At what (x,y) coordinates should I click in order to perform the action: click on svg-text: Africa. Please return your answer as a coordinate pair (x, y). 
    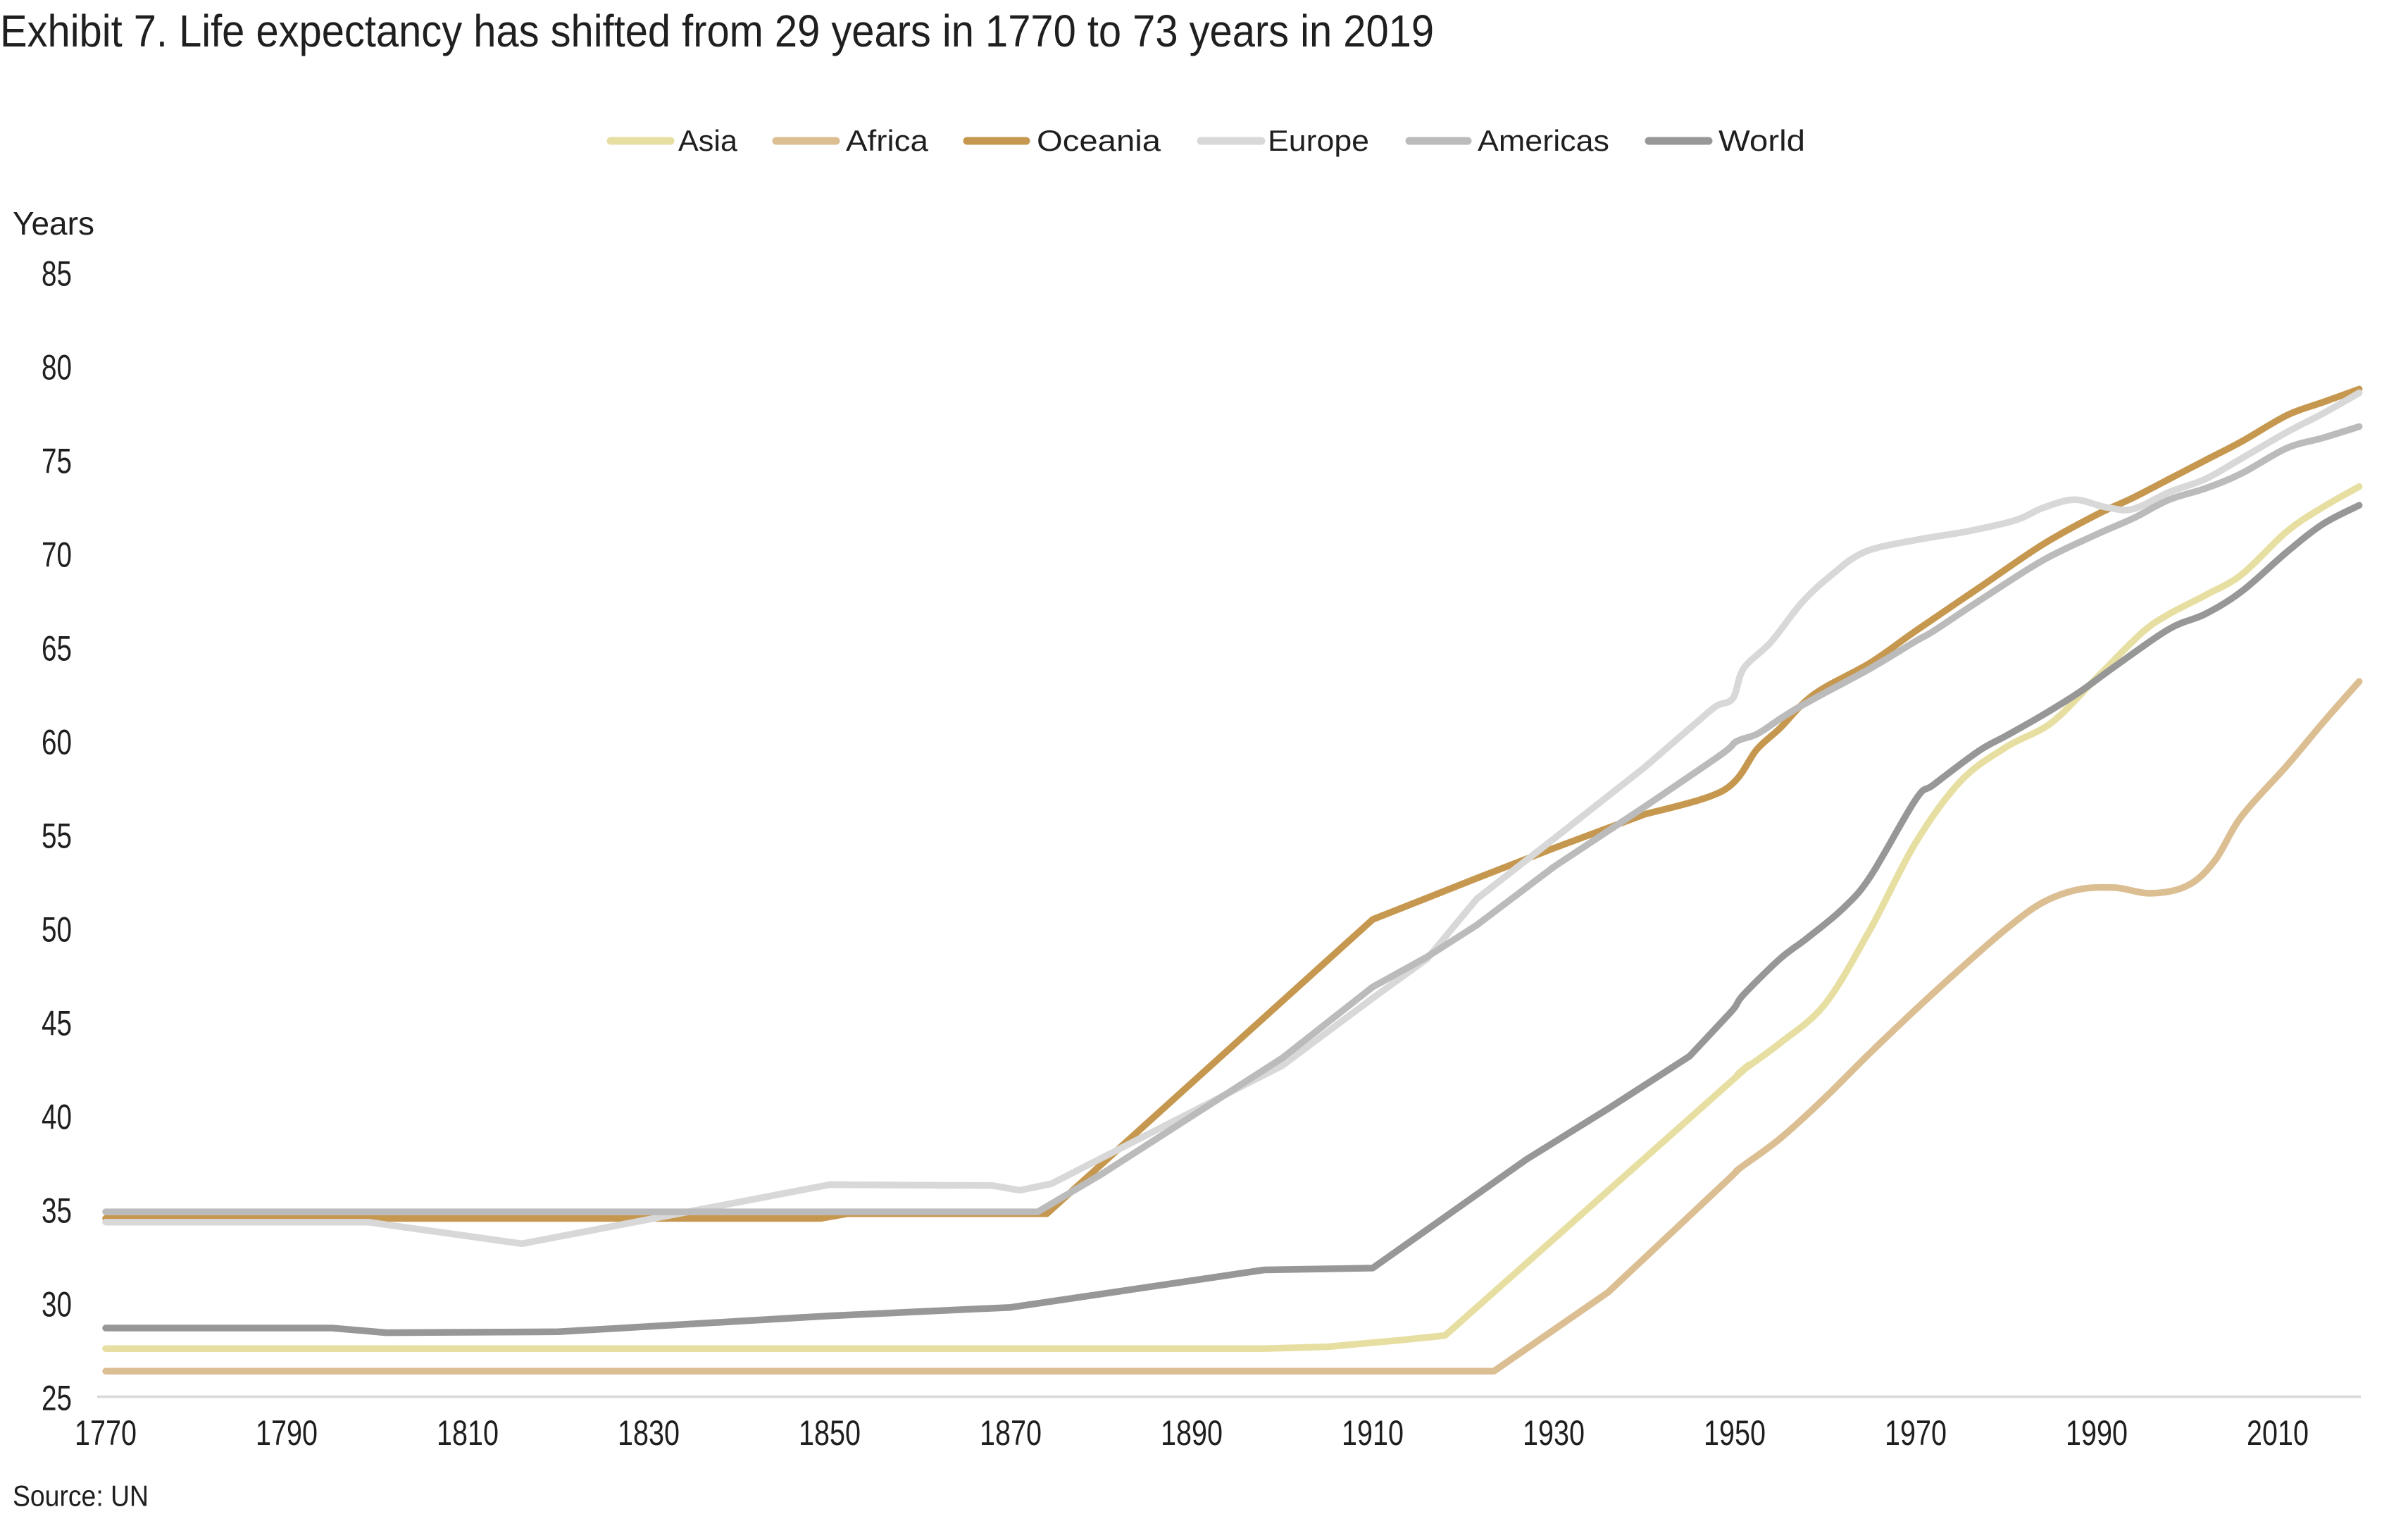
    Looking at the image, I should click on (887, 140).